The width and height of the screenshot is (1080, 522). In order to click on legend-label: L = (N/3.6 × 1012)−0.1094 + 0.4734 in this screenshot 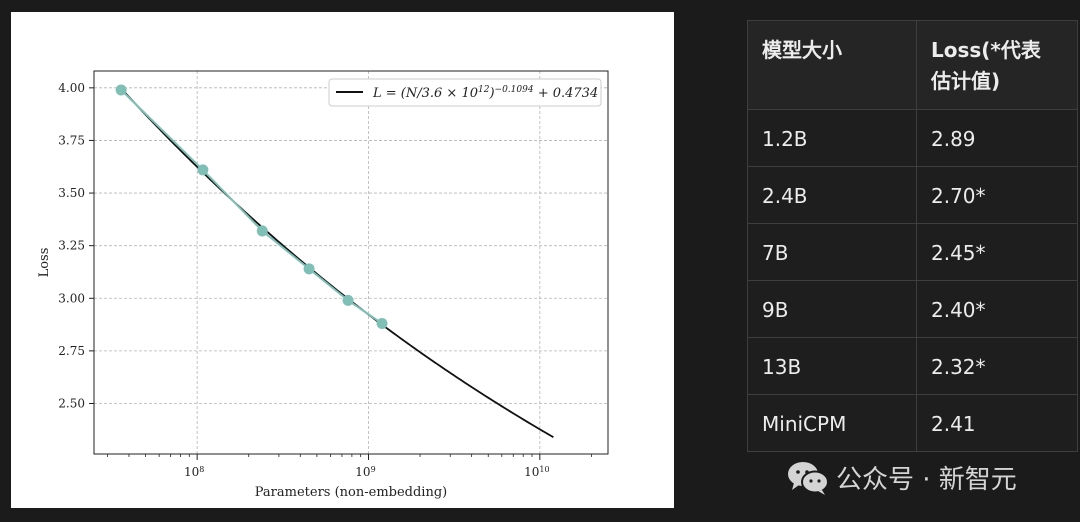, I will do `click(485, 93)`.